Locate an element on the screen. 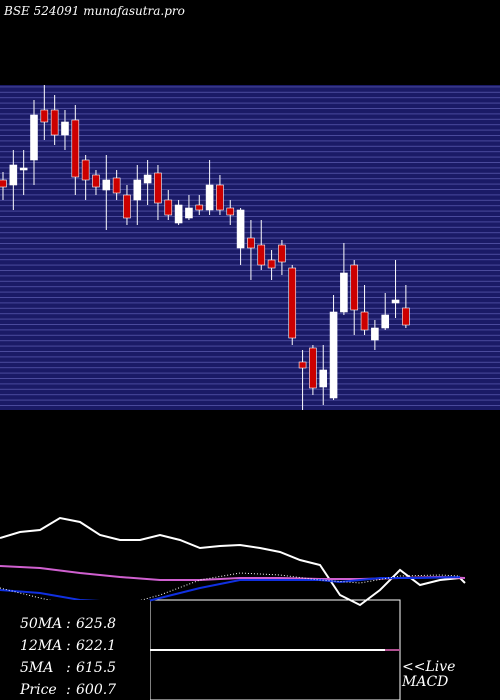  stat-label: Price is located at coordinates (38, 690).